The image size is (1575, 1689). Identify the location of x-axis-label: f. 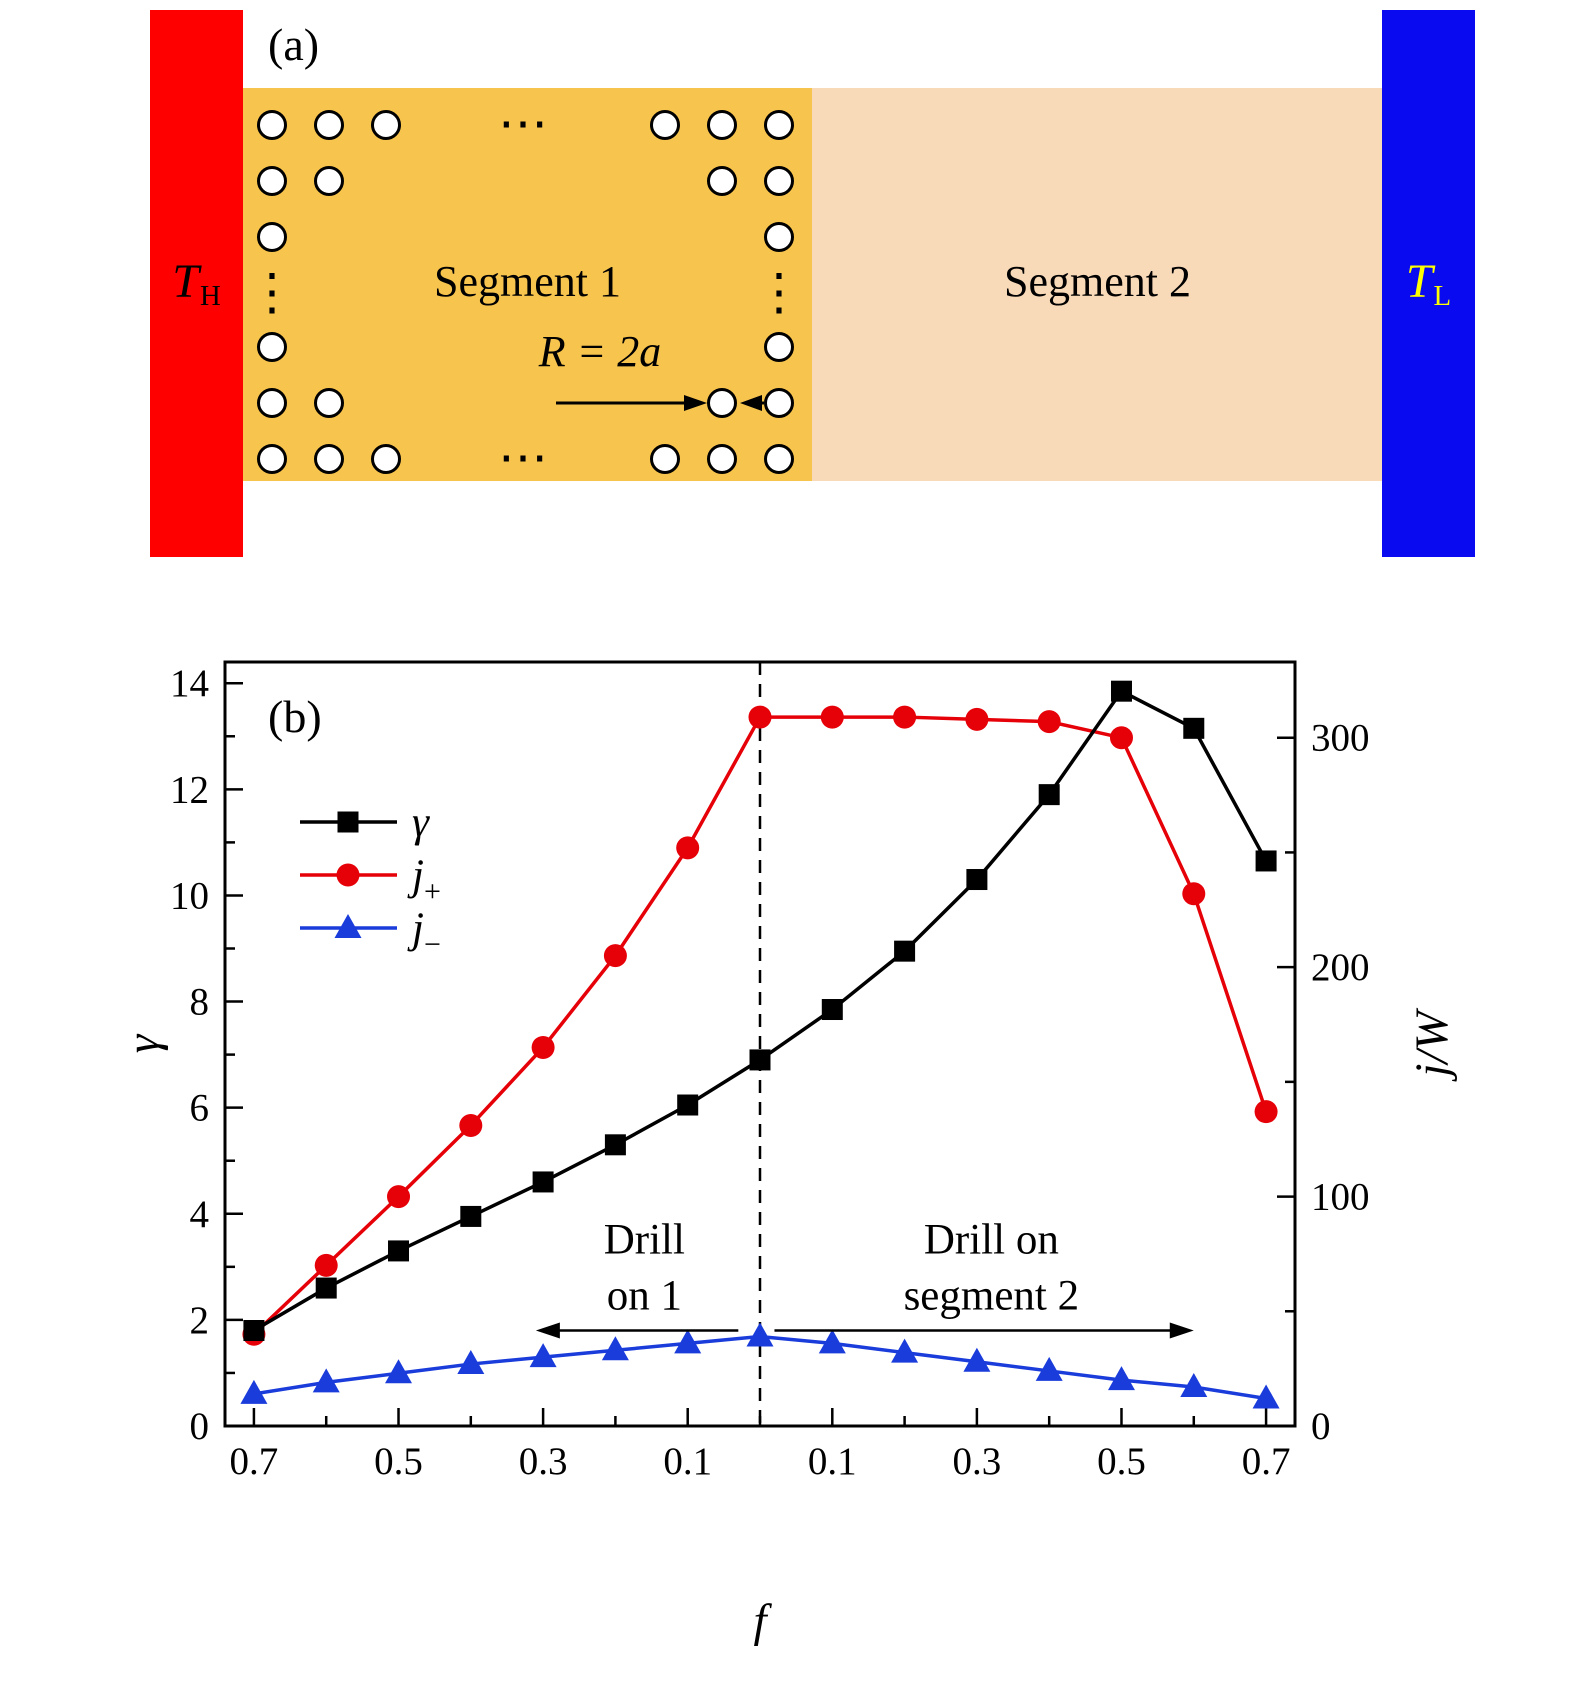
(762, 1621).